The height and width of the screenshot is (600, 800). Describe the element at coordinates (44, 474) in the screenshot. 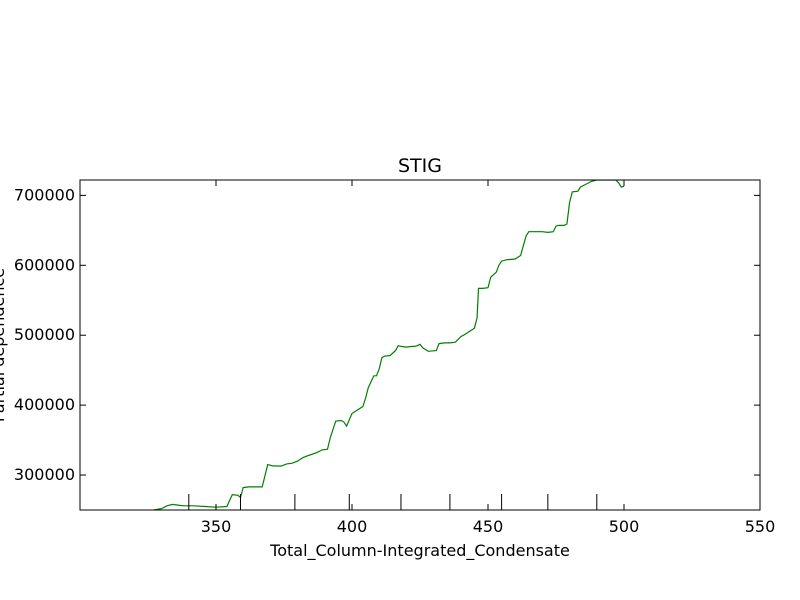

I see `y-tick-label: 300000` at that location.